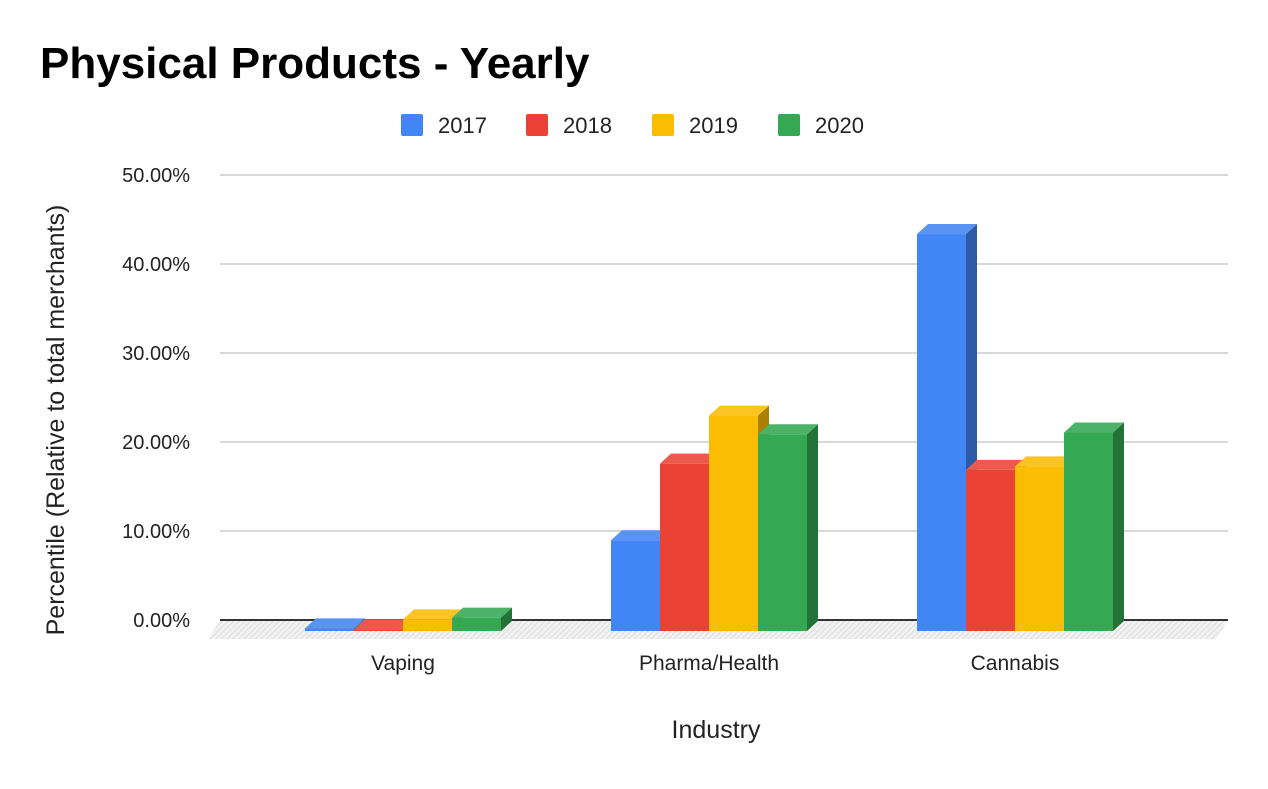 The image size is (1268, 789). I want to click on legend-item-2017: 2017, so click(444, 125).